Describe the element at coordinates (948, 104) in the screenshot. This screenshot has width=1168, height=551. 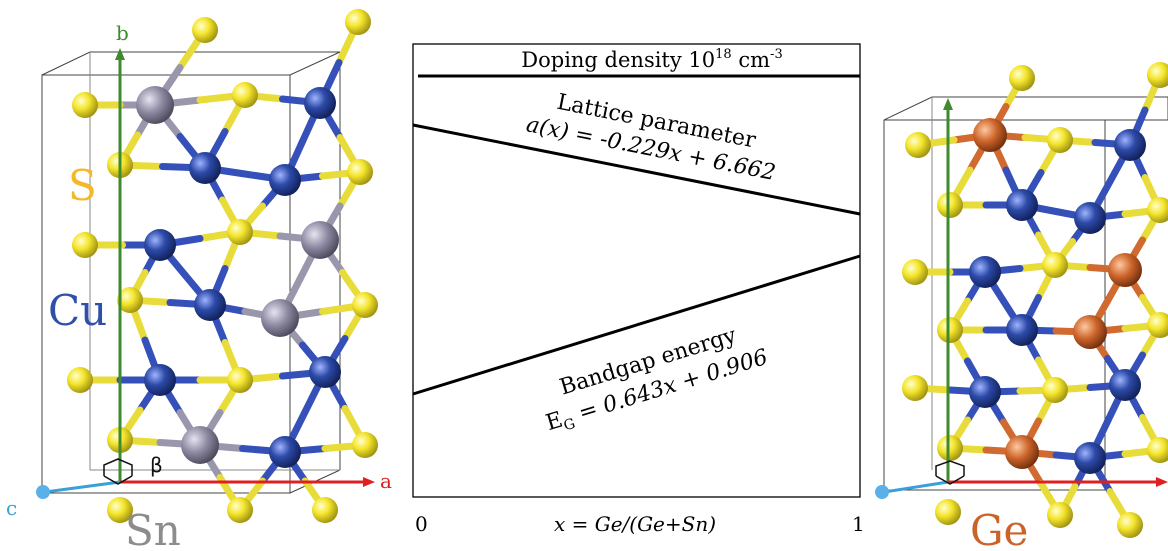
I see `right-b-axis-arrowhead` at that location.